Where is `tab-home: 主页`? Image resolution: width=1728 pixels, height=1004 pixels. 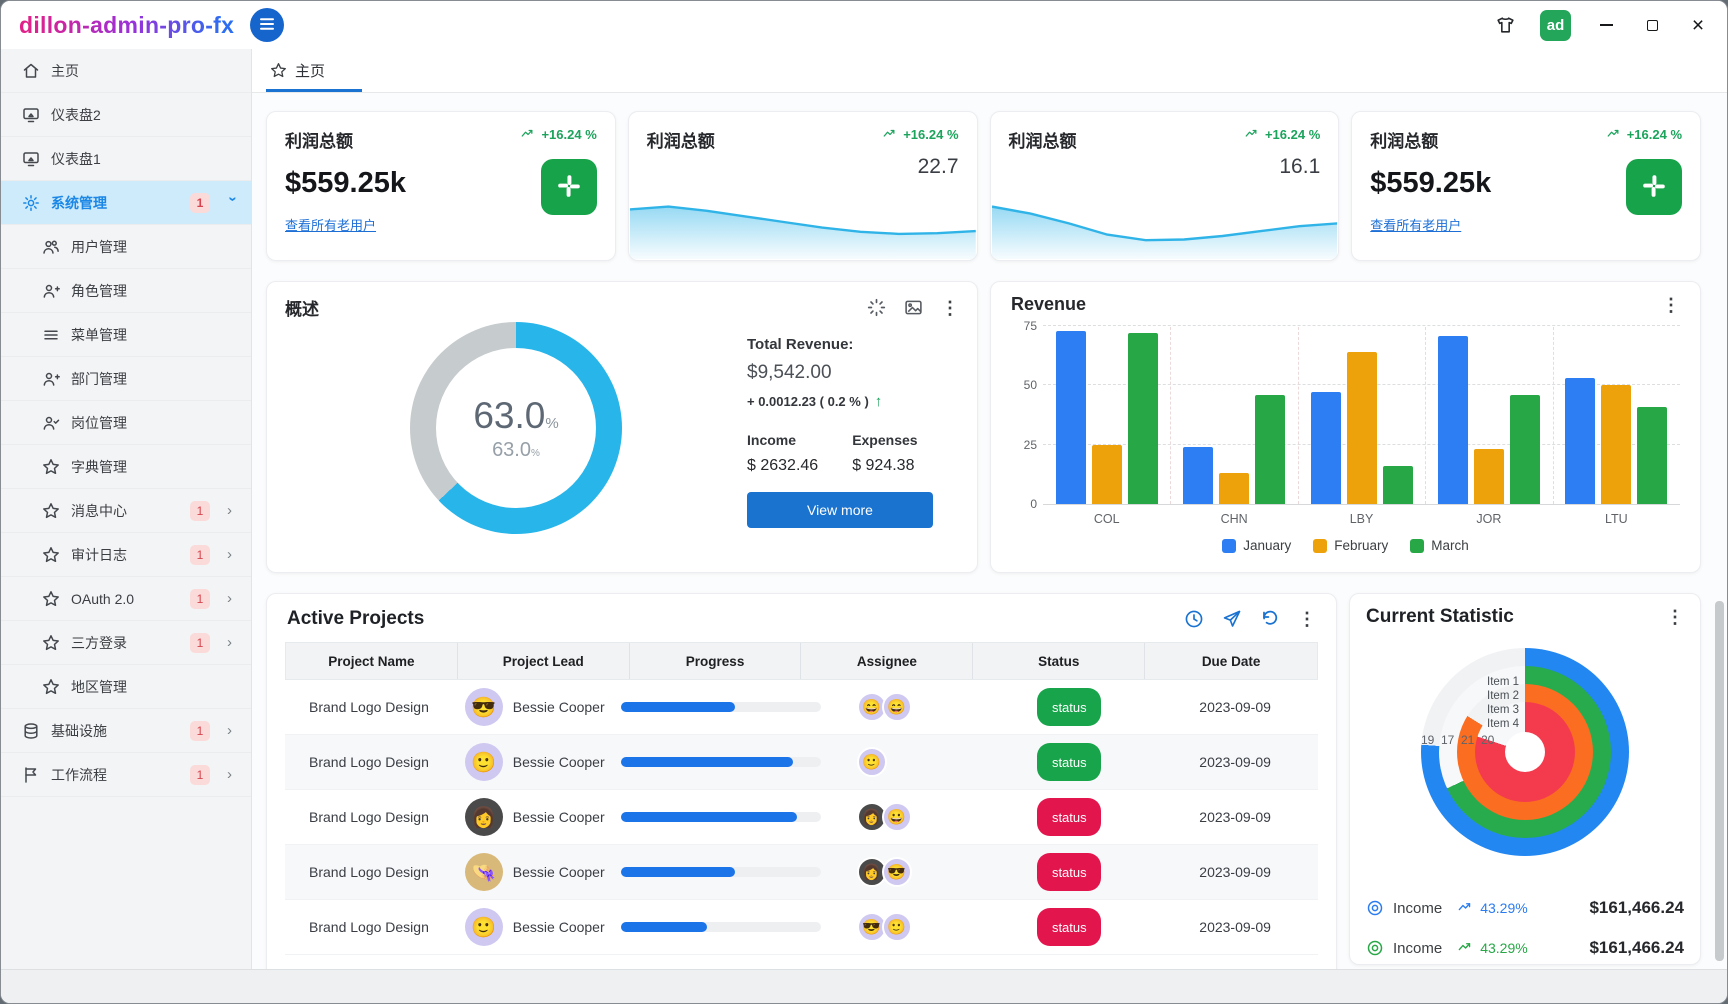 tab-home: 主页 is located at coordinates (314, 70).